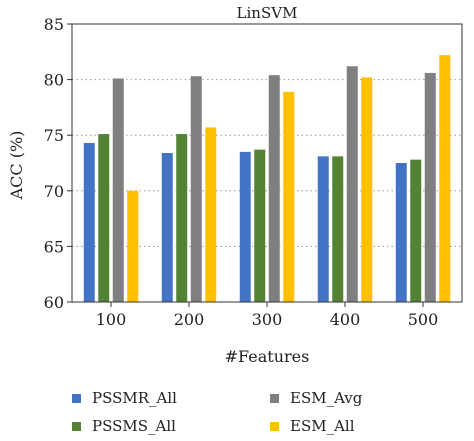  Describe the element at coordinates (134, 398) in the screenshot. I see `legend-label-PSSMR_All: PSSMR_All` at that location.